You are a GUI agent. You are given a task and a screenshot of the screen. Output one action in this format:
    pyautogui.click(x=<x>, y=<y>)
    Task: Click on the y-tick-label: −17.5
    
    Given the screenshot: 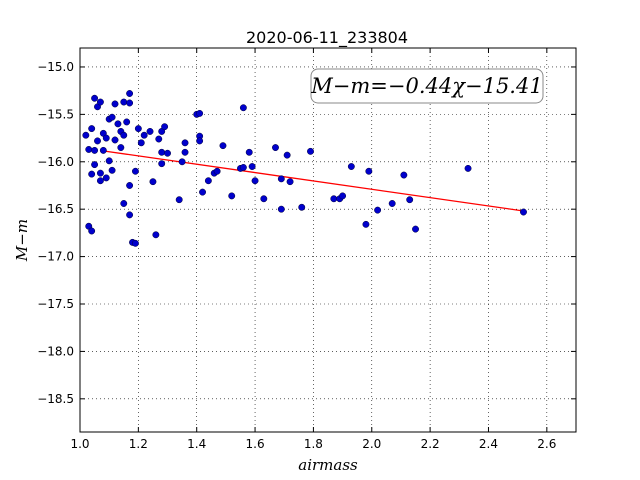 What is the action you would take?
    pyautogui.click(x=55, y=304)
    